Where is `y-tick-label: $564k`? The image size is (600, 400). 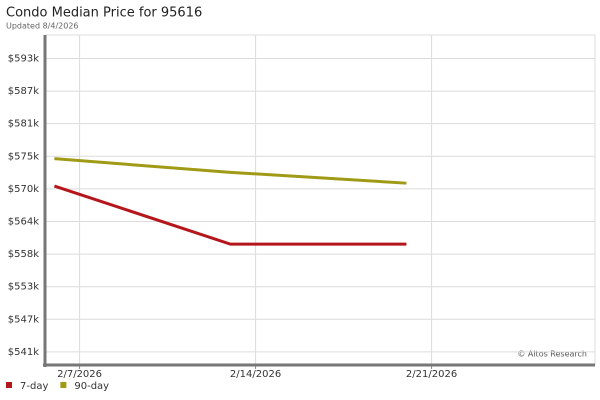
y-tick-label: $564k is located at coordinates (23, 221).